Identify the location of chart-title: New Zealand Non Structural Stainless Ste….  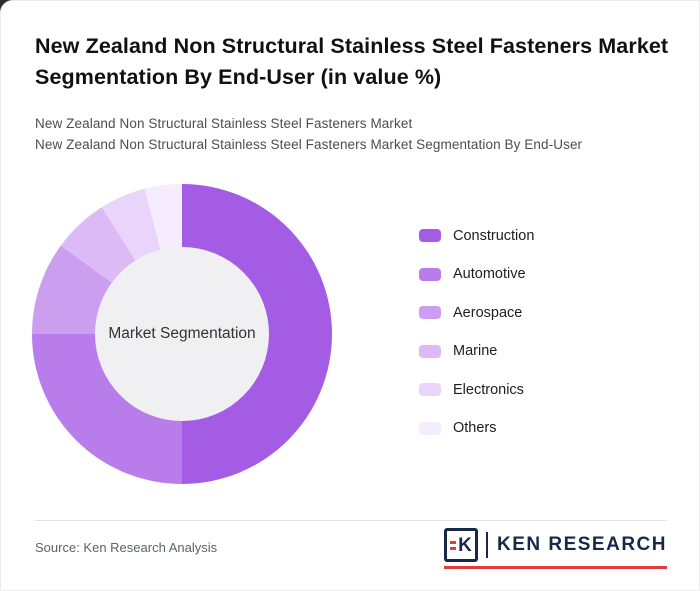
(352, 62).